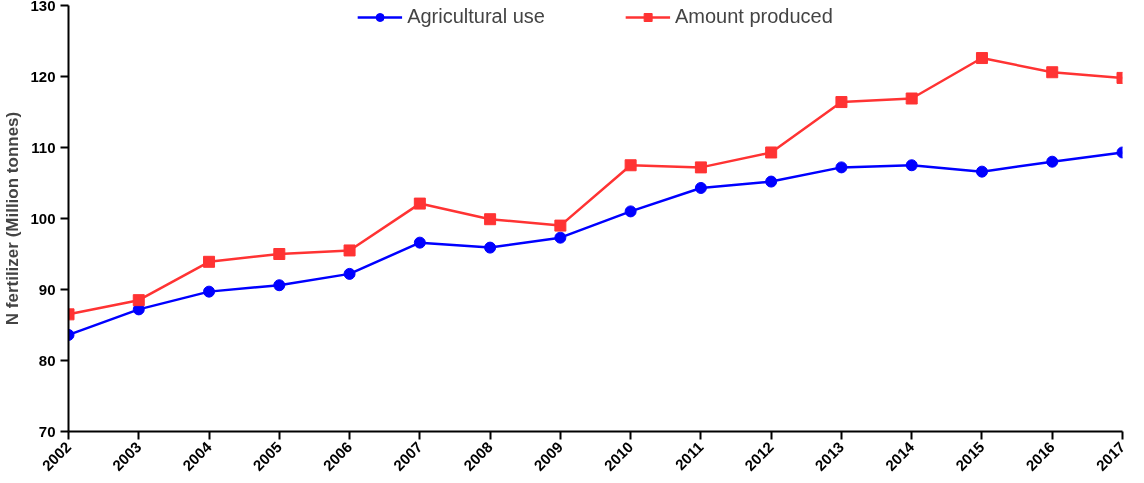  What do you see at coordinates (47, 431) in the screenshot?
I see `y-tick-label: 70` at bounding box center [47, 431].